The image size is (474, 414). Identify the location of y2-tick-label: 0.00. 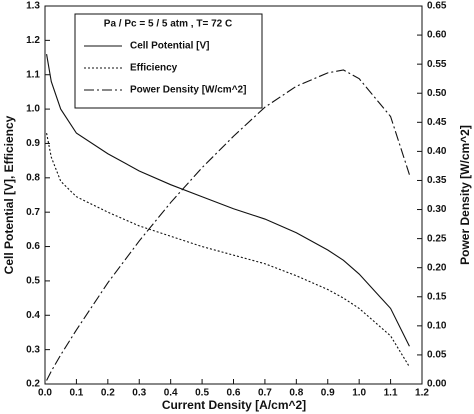
(437, 384).